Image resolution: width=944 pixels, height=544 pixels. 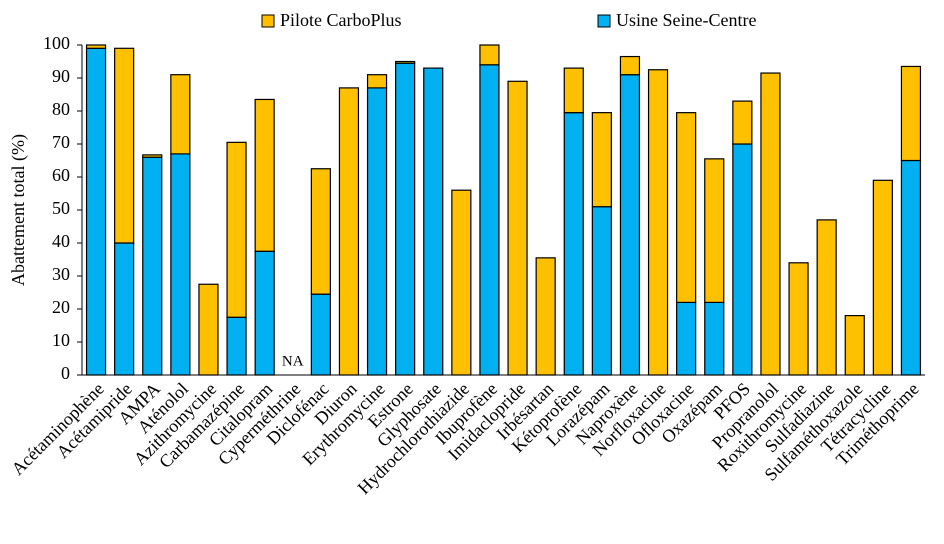 I want to click on y-tick-label: 70, so click(x=61, y=142).